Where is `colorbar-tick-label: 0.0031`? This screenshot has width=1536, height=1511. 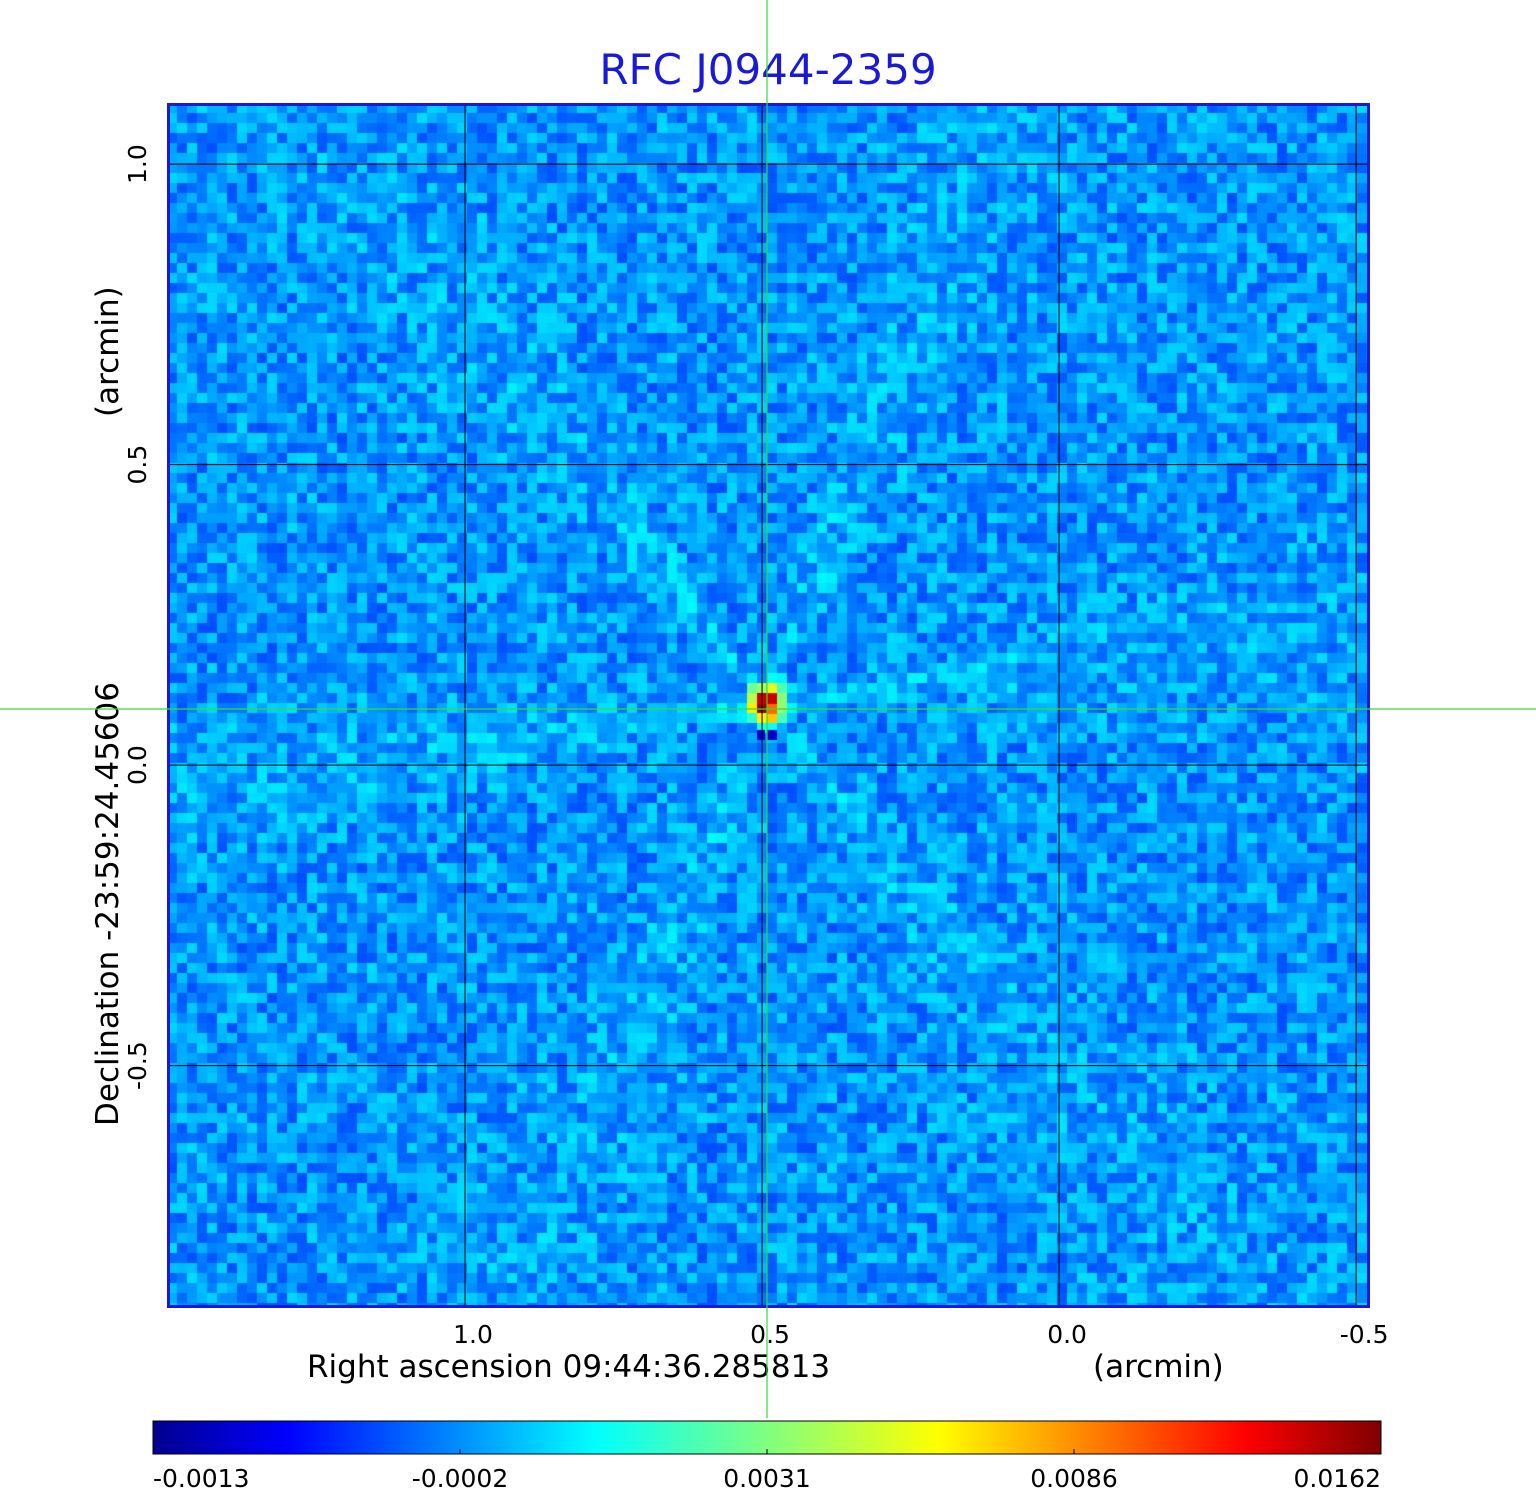
colorbar-tick-label: 0.0031 is located at coordinates (766, 1478).